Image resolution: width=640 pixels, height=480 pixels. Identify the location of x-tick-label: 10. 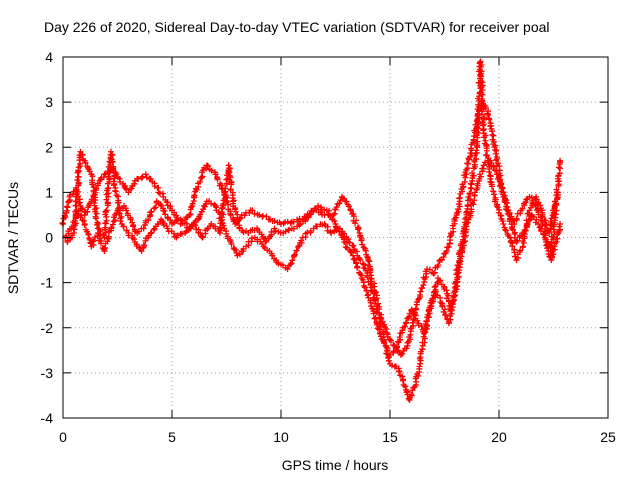
(281, 437).